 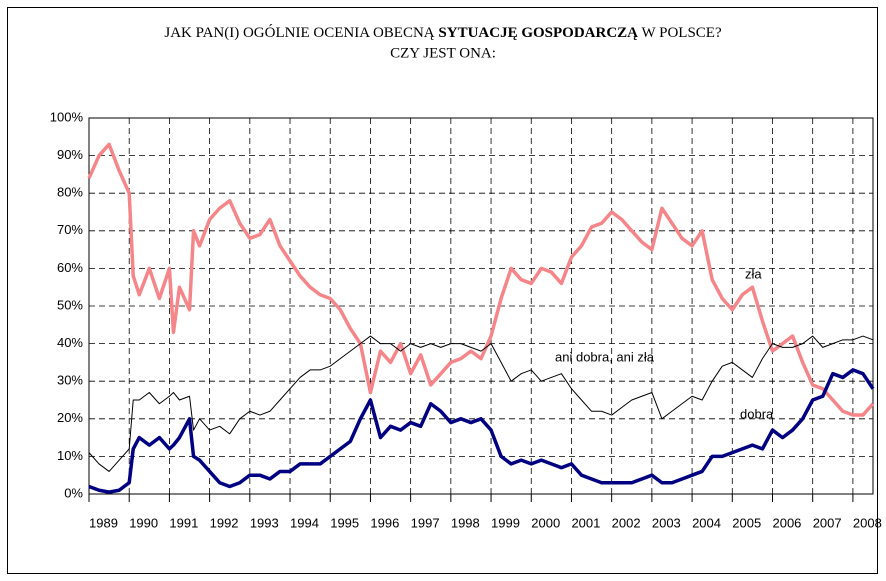 I want to click on y-tick-label: 0%, so click(x=73, y=492).